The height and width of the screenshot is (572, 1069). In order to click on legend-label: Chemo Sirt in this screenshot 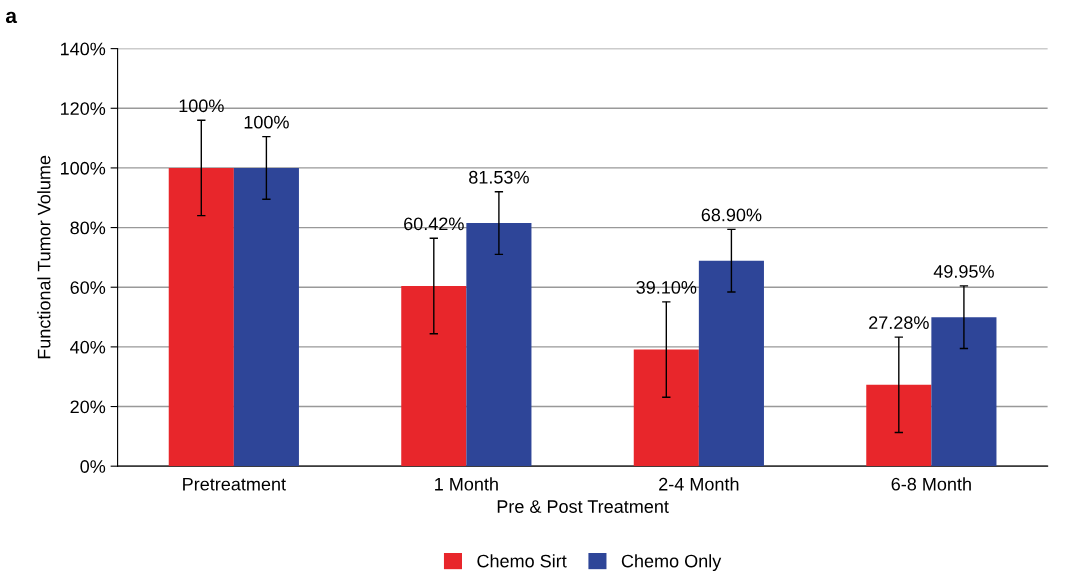, I will do `click(522, 561)`.